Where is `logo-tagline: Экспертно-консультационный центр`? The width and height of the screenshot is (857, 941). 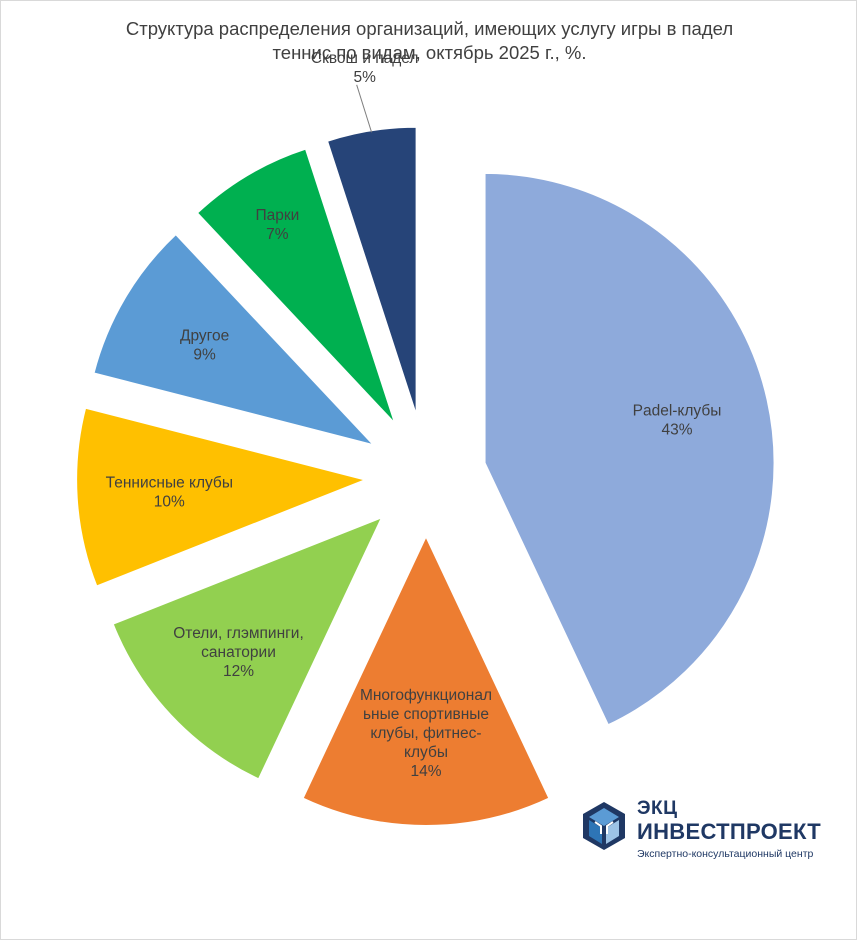
logo-tagline: Экспертно-консультационный центр is located at coordinates (725, 854).